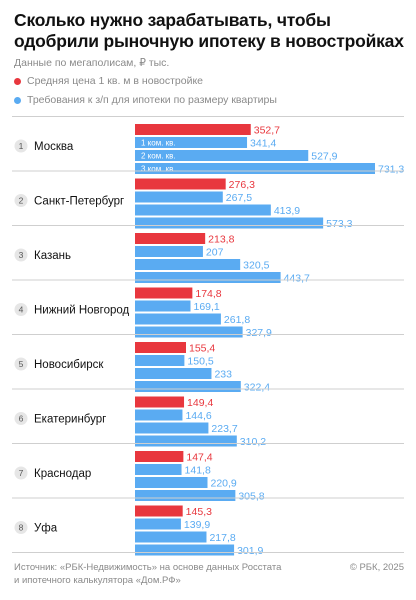 The height and width of the screenshot is (600, 416). I want to click on city-label: Казань, so click(52, 256).